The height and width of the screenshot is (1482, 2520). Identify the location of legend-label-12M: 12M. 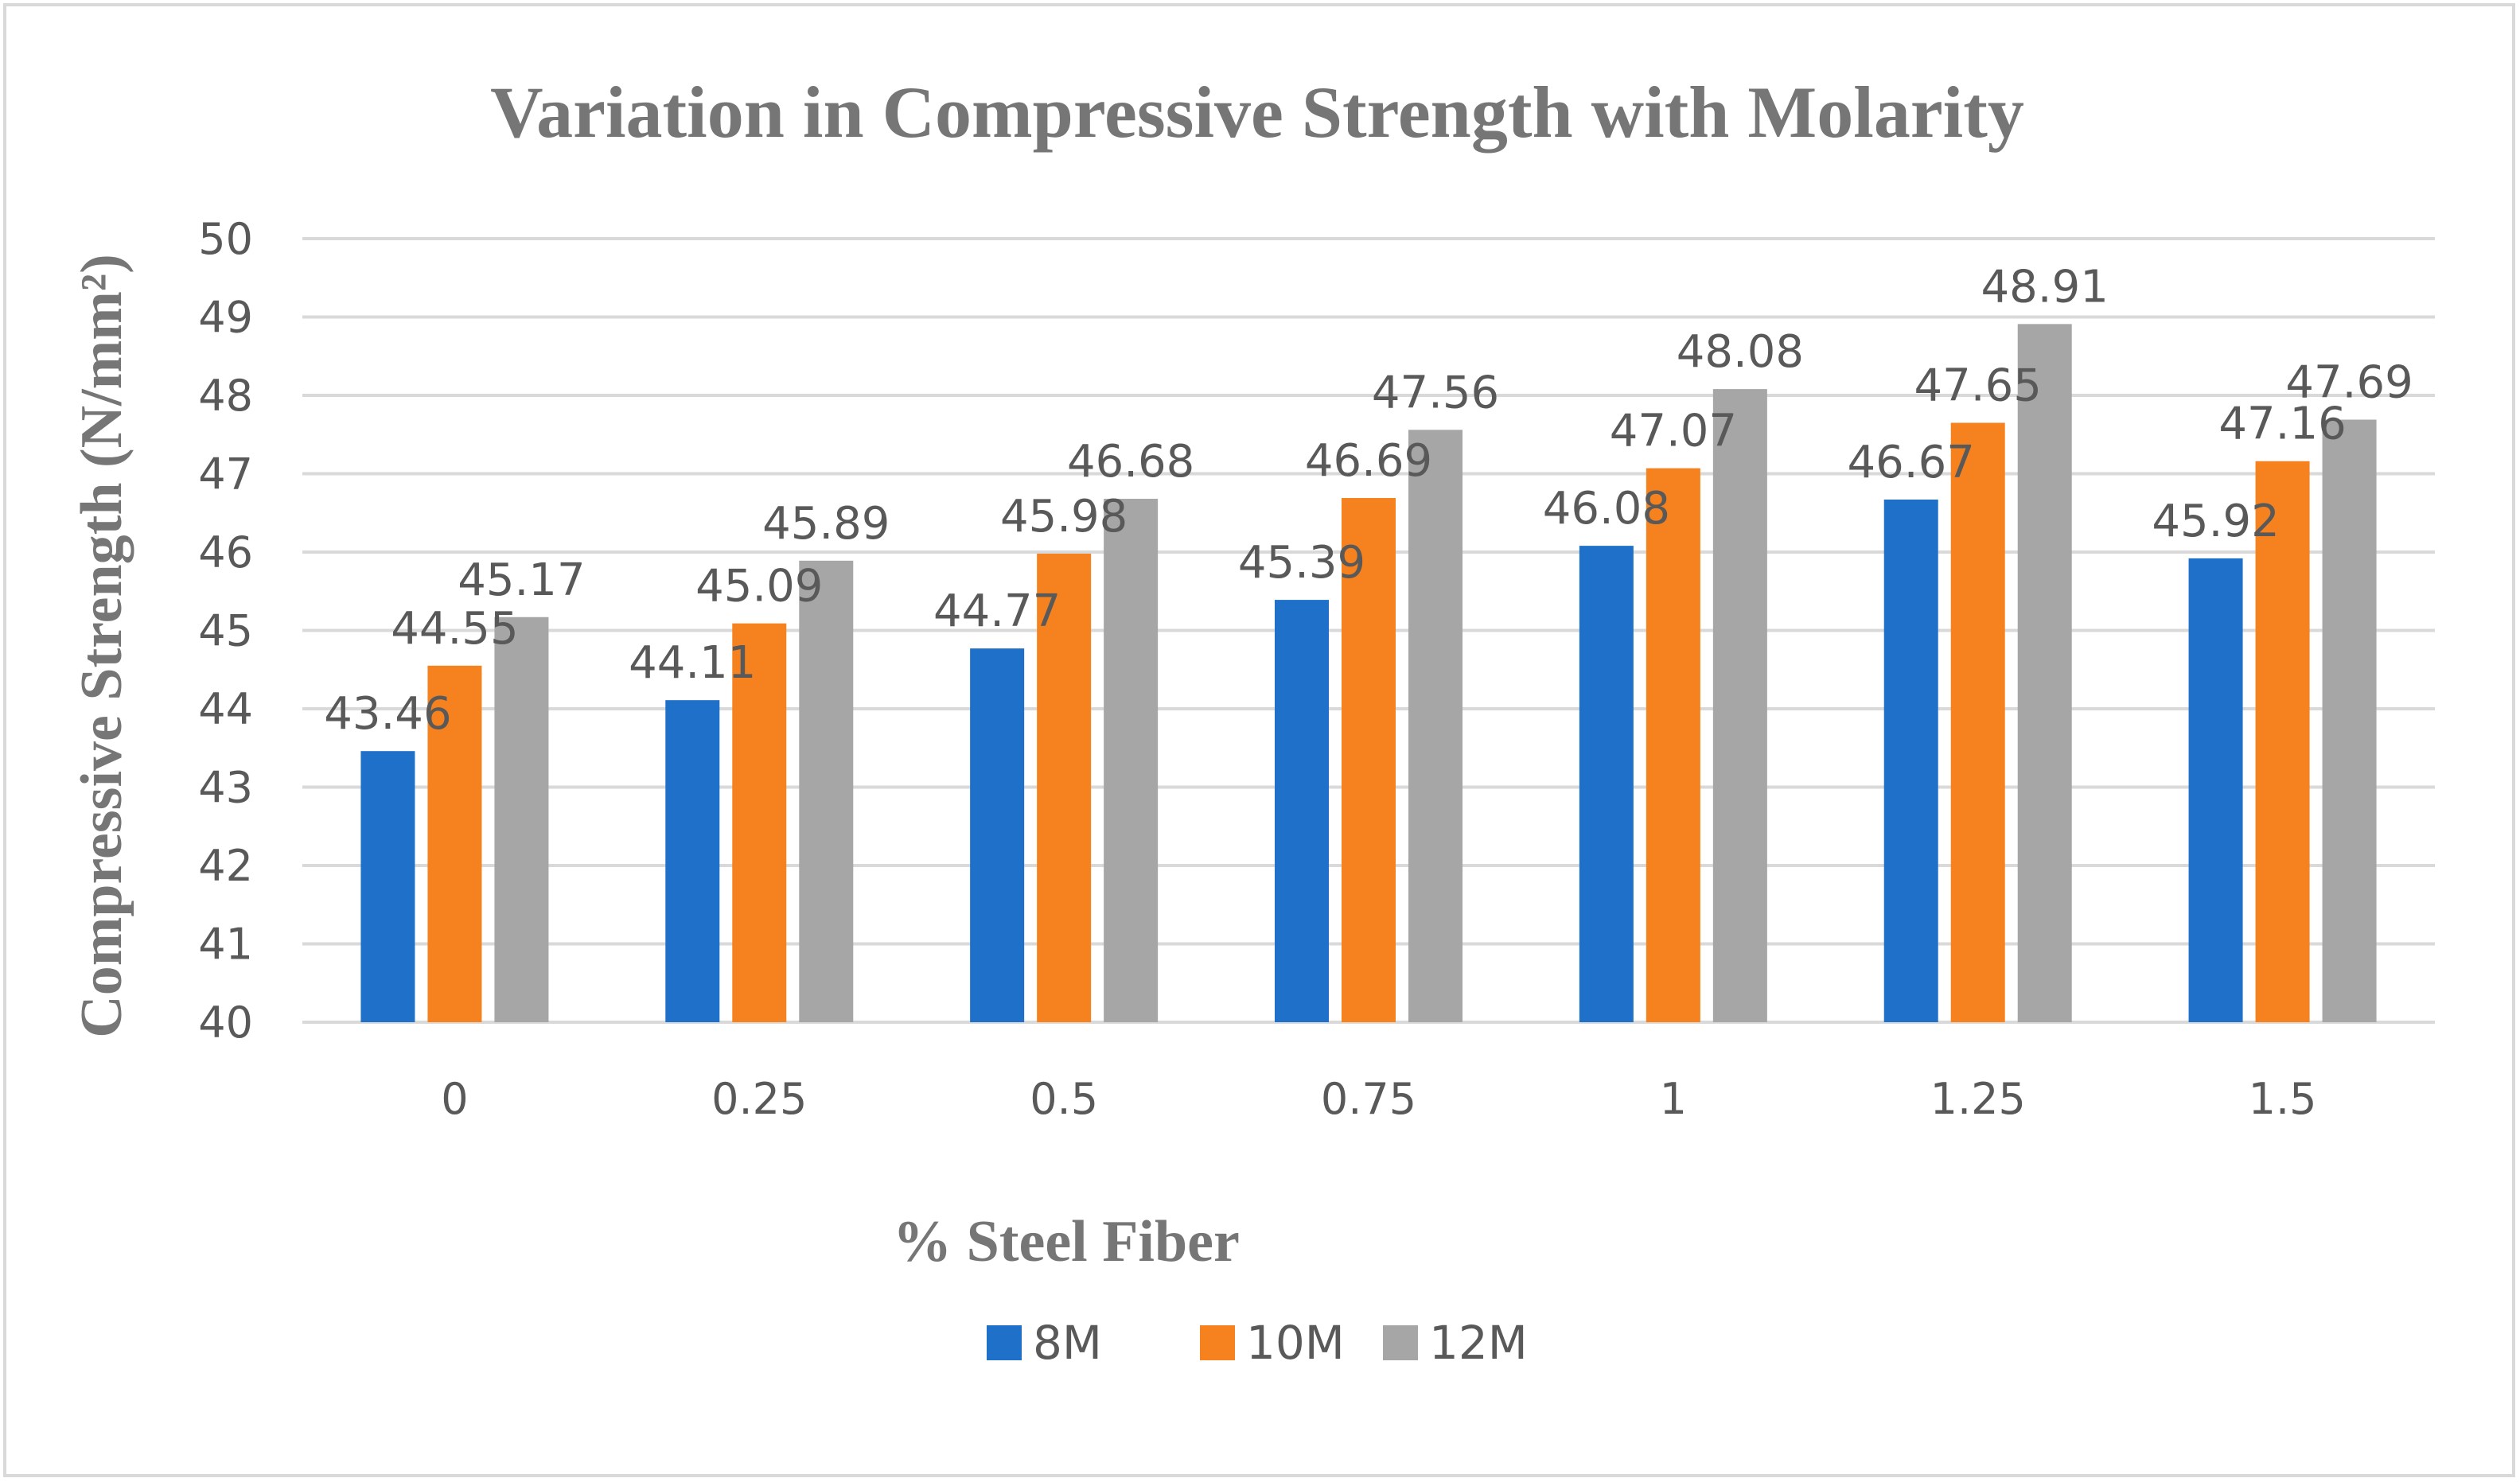
(1478, 1343).